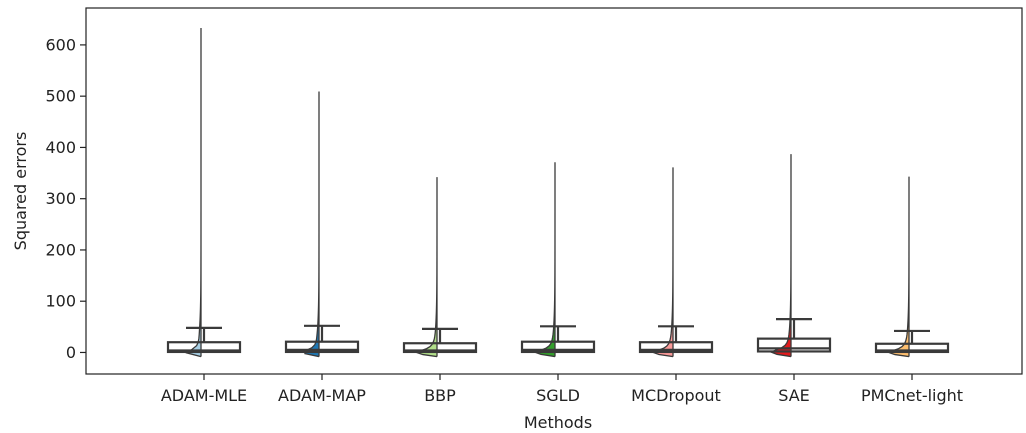 The image size is (1026, 433). I want to click on x-tick-label: MCDropout, so click(676, 395).